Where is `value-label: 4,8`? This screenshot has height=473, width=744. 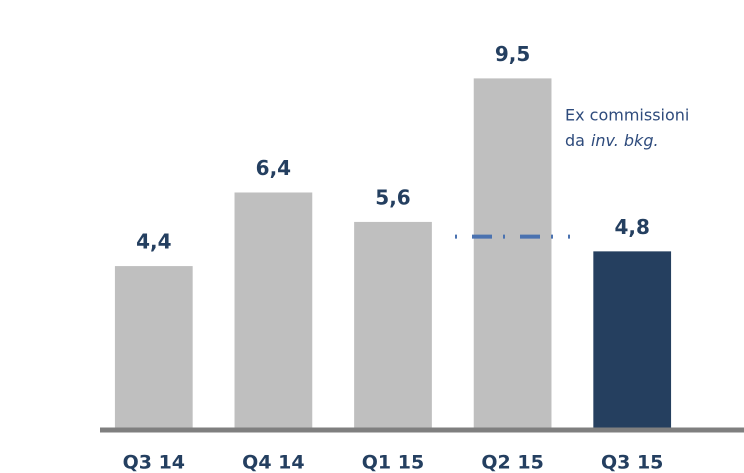 value-label: 4,8 is located at coordinates (631, 227).